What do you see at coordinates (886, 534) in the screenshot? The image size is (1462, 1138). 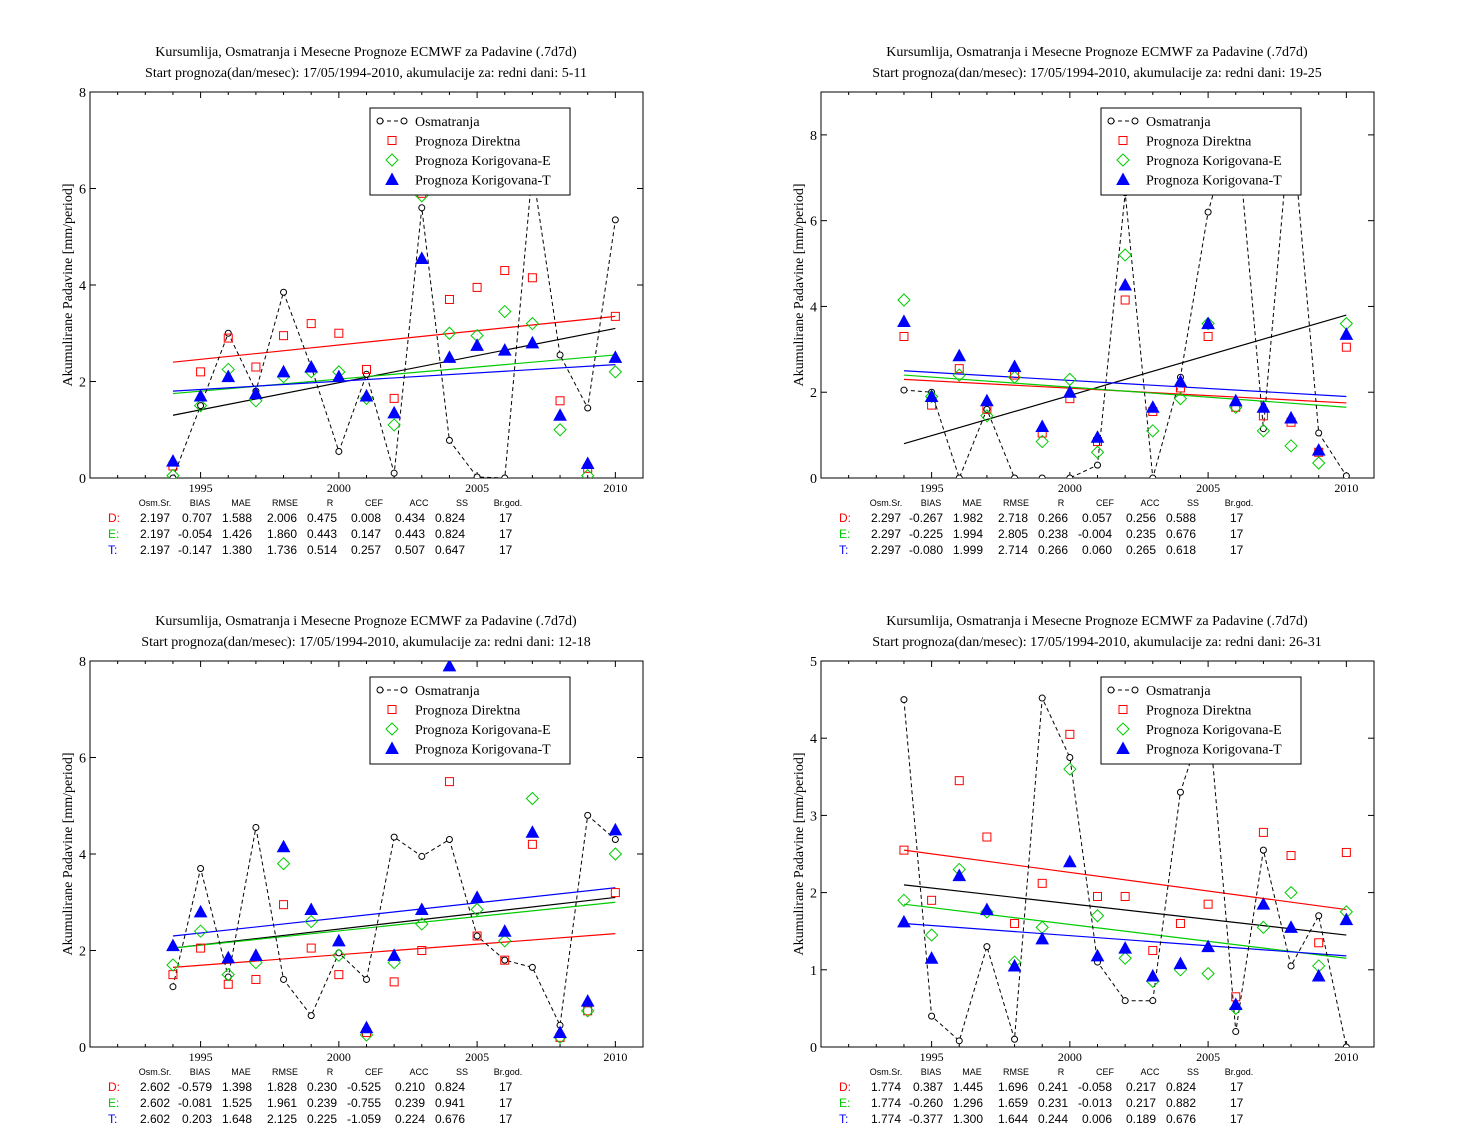 I see `stats-cell: 2.297` at bounding box center [886, 534].